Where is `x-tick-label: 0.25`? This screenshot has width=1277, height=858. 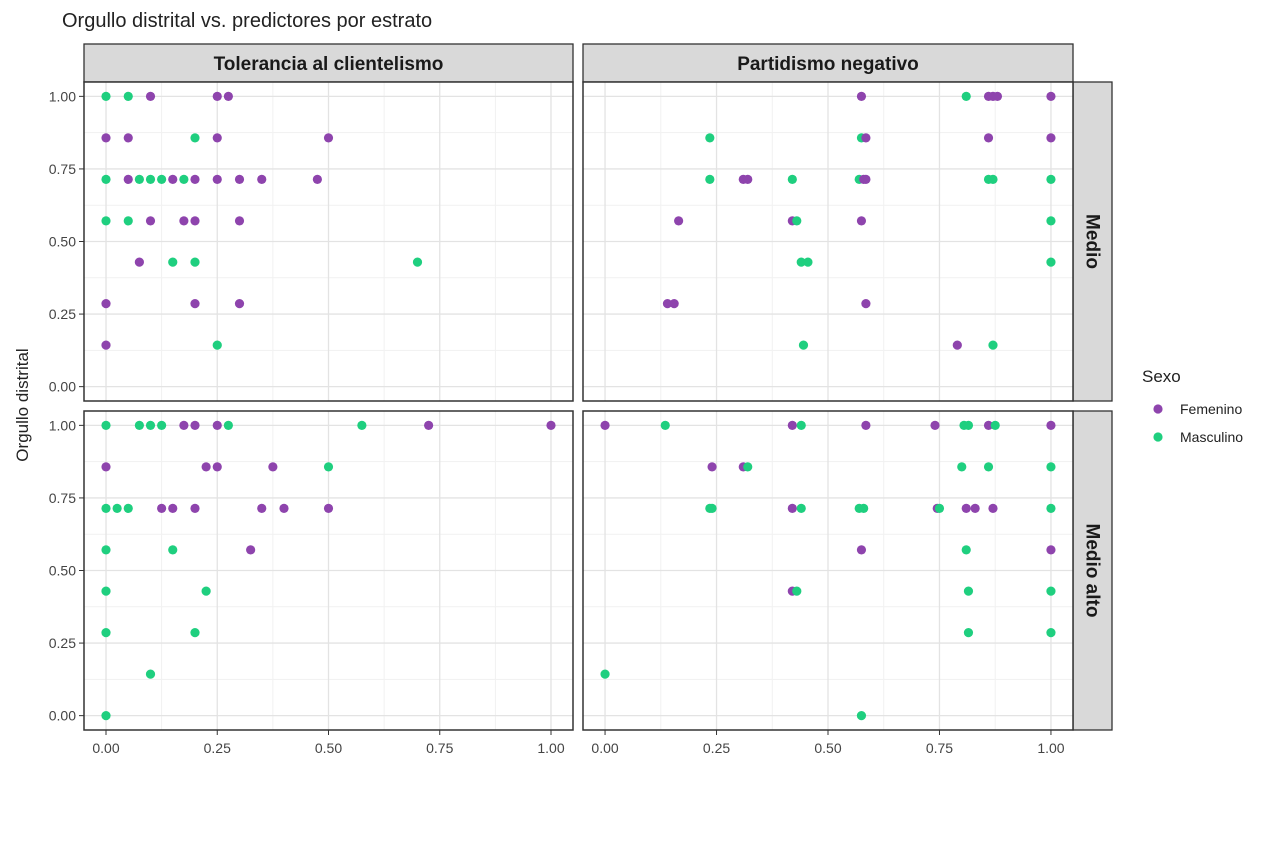
x-tick-label: 0.25 is located at coordinates (716, 748).